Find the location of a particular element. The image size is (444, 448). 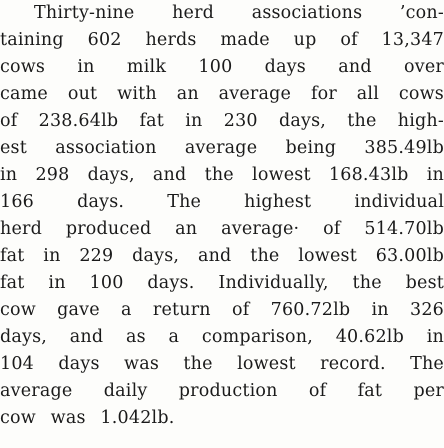

text-line: Thirty-nine herd associations ’con- is located at coordinates (239, 13).